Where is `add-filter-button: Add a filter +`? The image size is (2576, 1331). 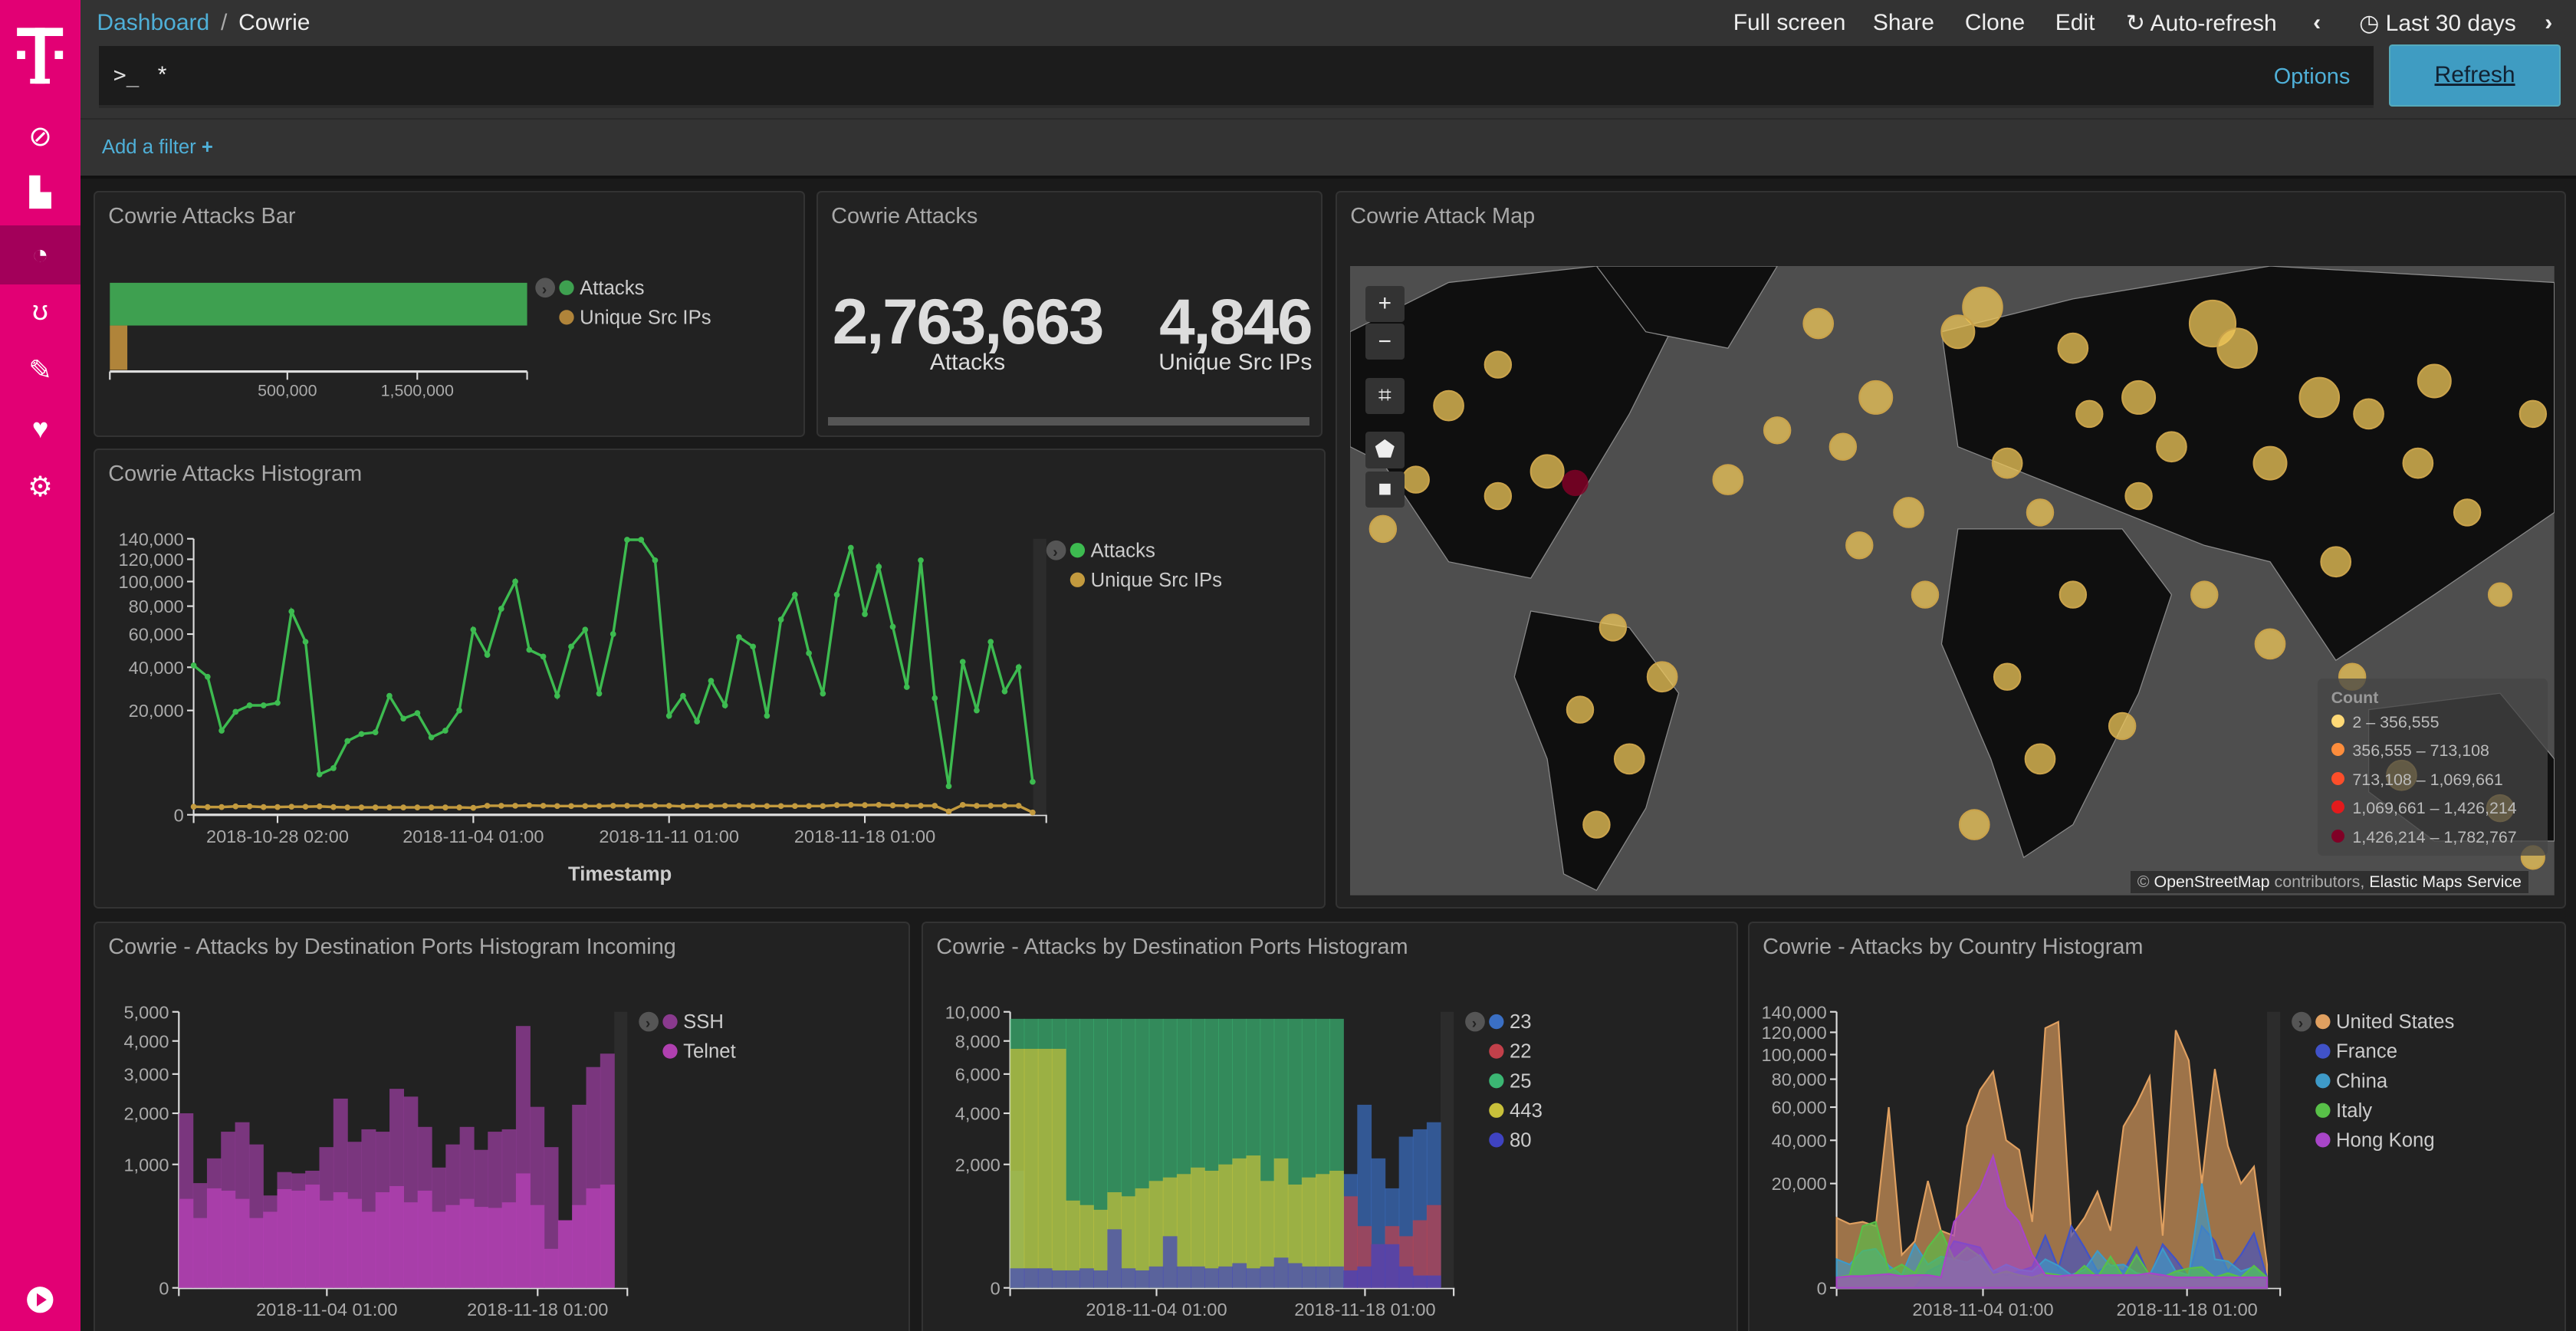 add-filter-button: Add a filter + is located at coordinates (157, 147).